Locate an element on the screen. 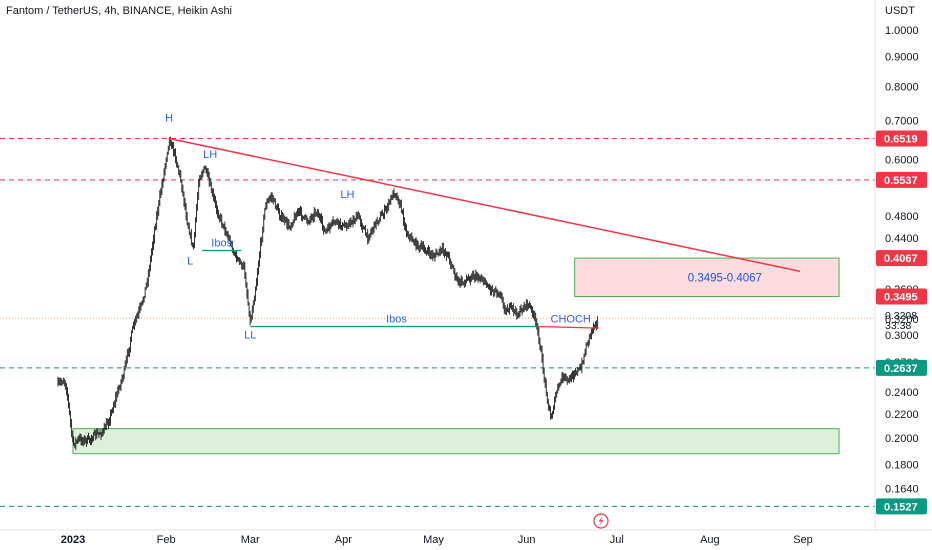 The image size is (932, 550). lower-high-label-1: LH is located at coordinates (210, 155).